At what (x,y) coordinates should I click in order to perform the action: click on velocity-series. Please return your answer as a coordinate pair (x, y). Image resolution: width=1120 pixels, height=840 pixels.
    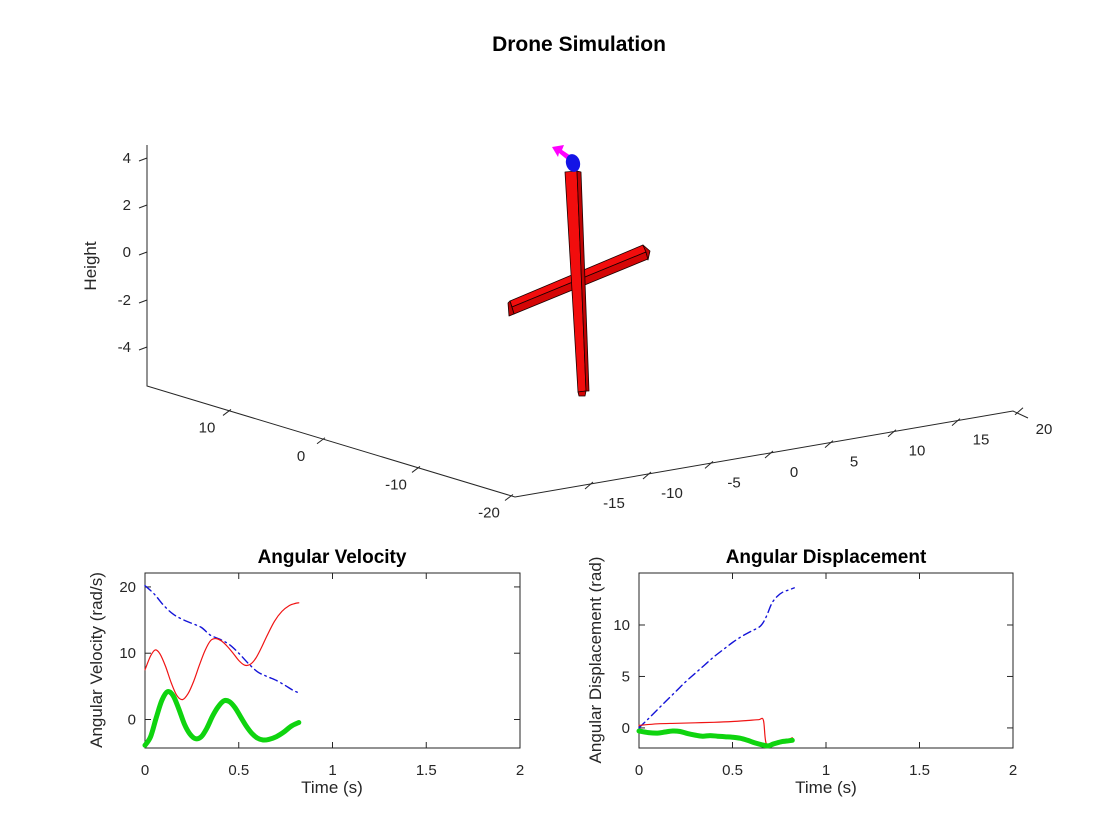
    Looking at the image, I should click on (222, 666).